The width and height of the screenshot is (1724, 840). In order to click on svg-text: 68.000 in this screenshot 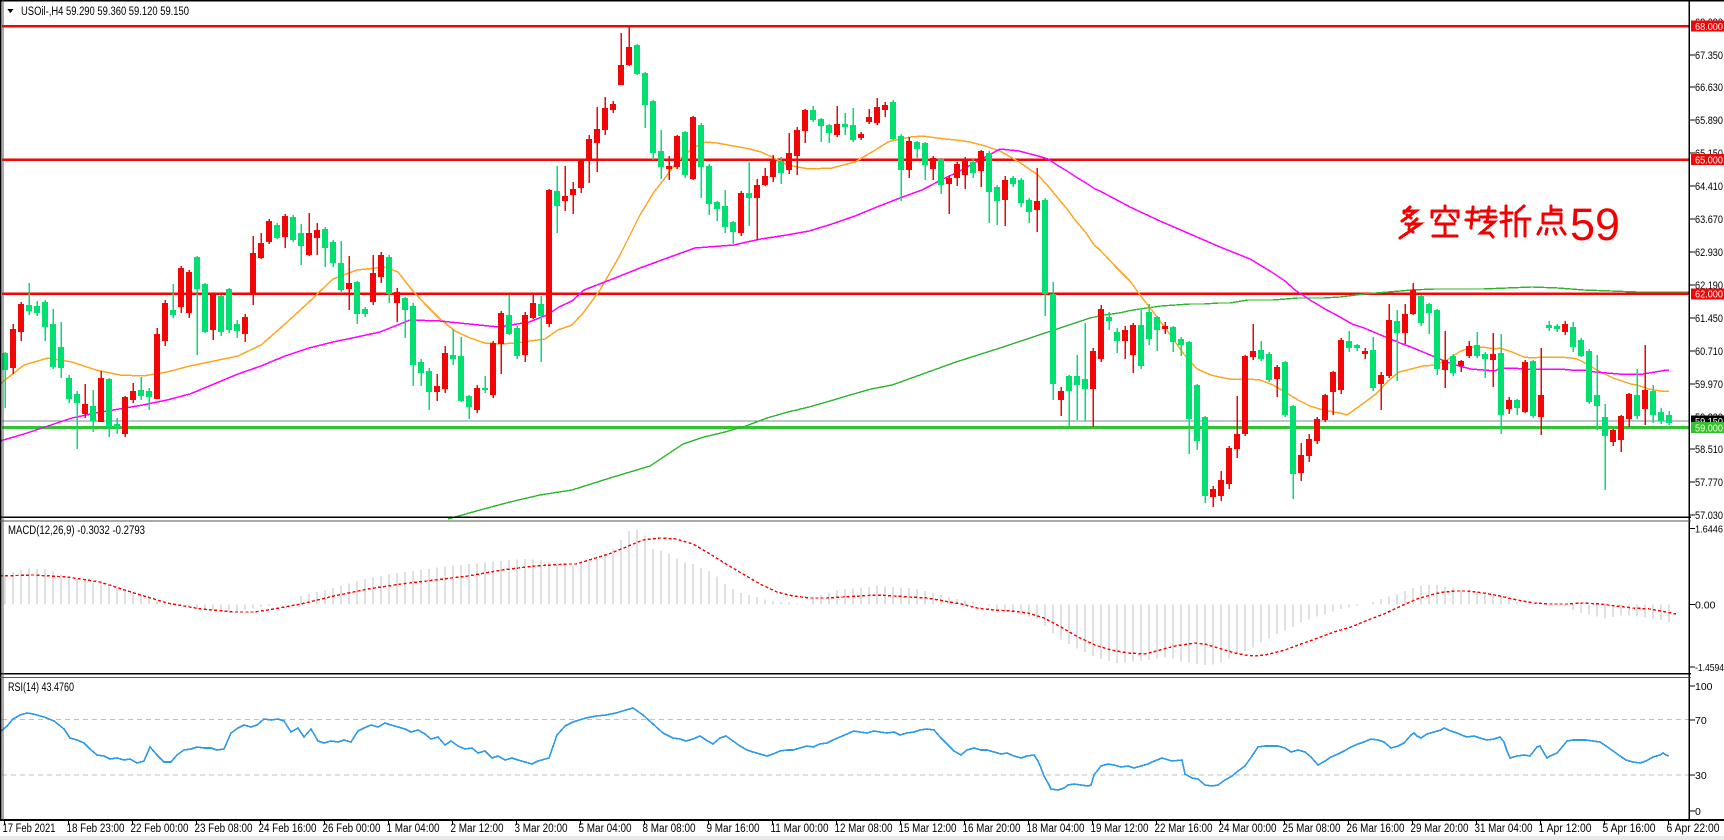, I will do `click(1709, 27)`.